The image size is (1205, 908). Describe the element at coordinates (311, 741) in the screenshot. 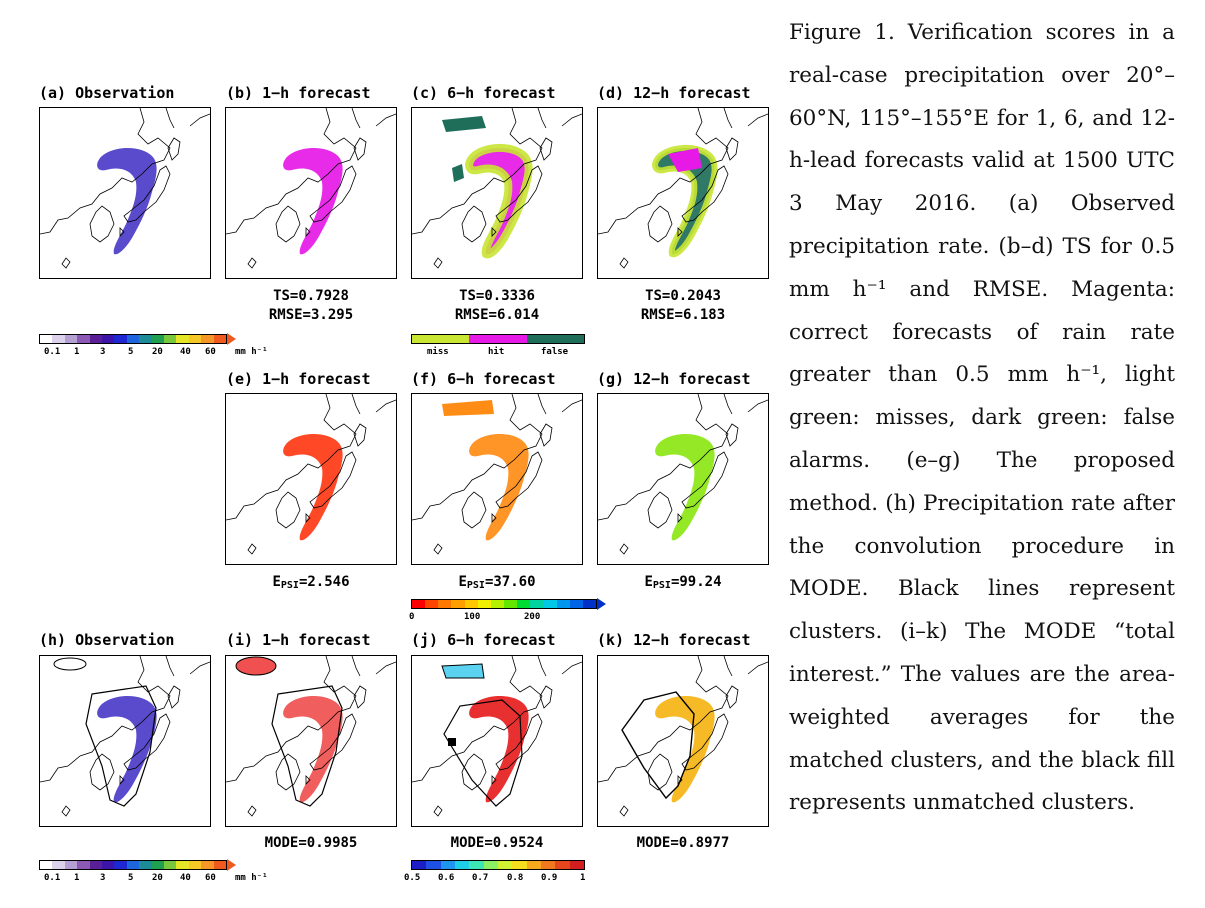

I see `map-panel-i` at that location.